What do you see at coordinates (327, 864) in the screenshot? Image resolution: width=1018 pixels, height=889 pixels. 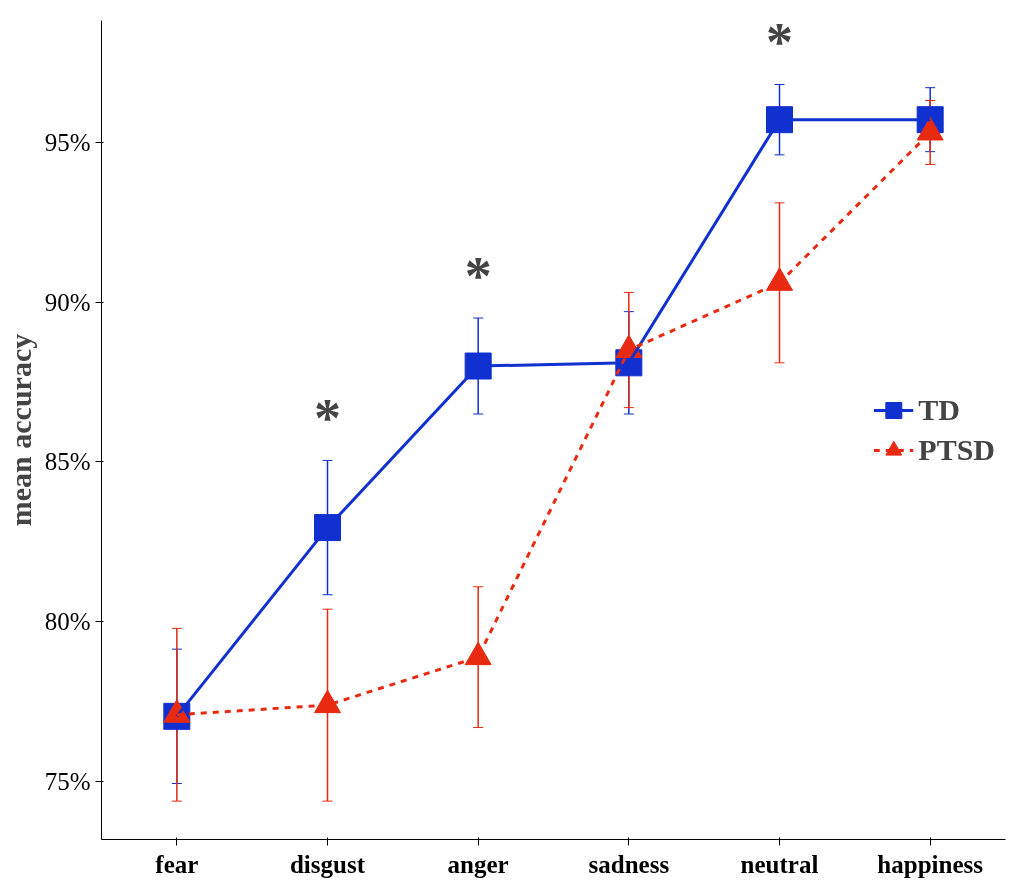 I see `x-tick-label: disgust` at bounding box center [327, 864].